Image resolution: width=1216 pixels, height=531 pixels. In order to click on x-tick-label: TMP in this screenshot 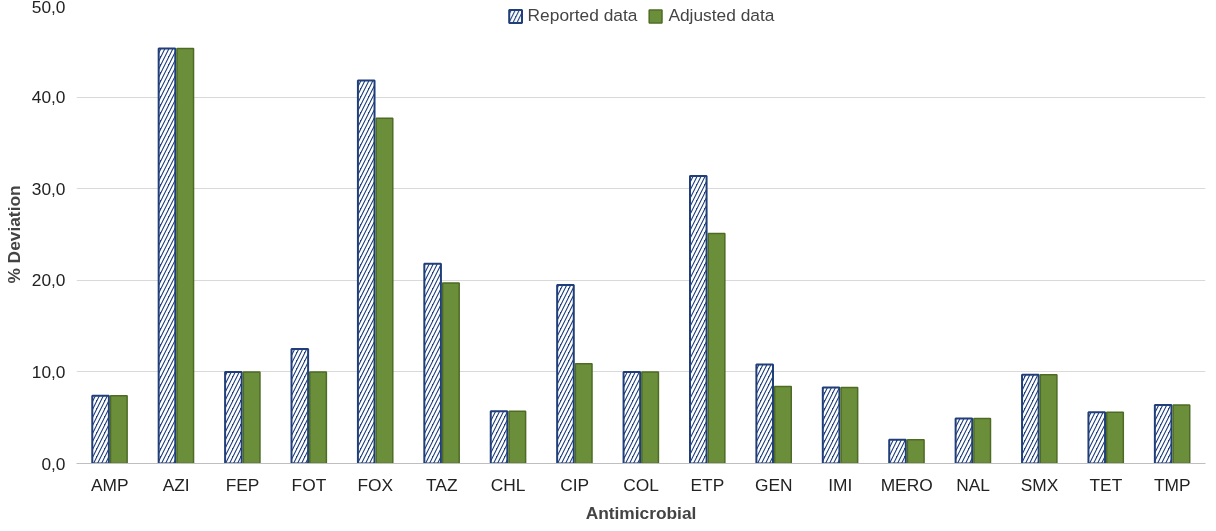, I will do `click(1172, 484)`.